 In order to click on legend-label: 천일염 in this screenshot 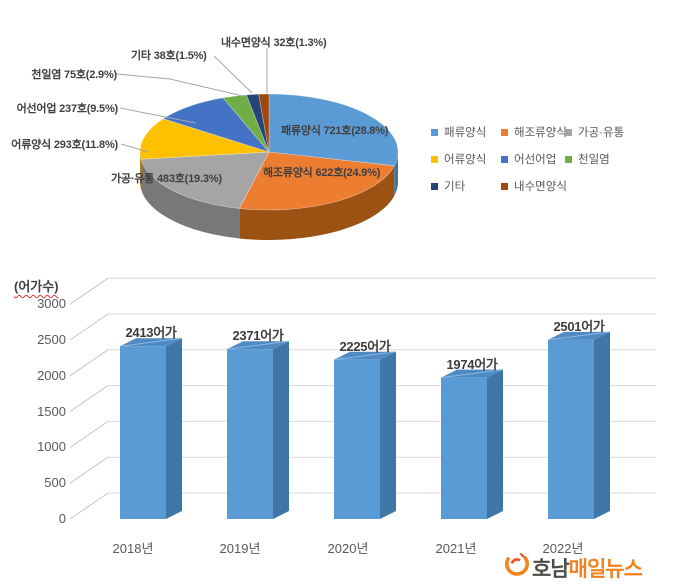, I will do `click(594, 160)`.